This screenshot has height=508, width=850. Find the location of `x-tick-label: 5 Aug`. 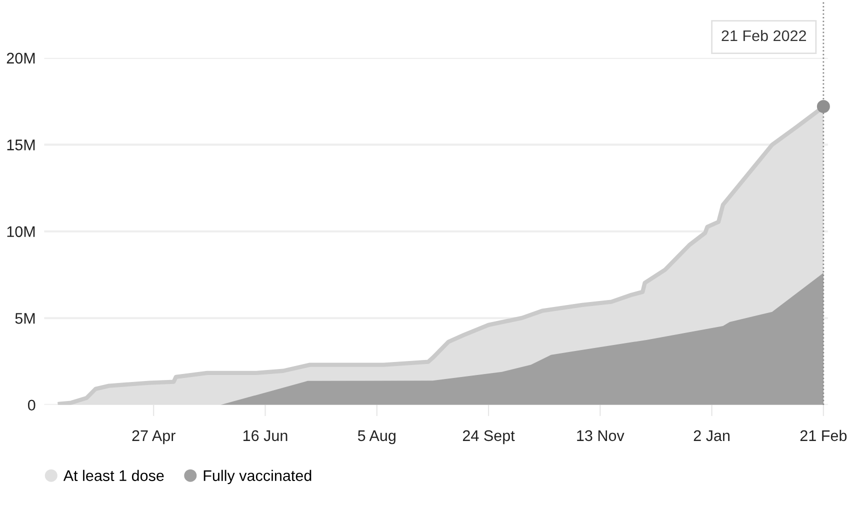

x-tick-label: 5 Aug is located at coordinates (377, 437).